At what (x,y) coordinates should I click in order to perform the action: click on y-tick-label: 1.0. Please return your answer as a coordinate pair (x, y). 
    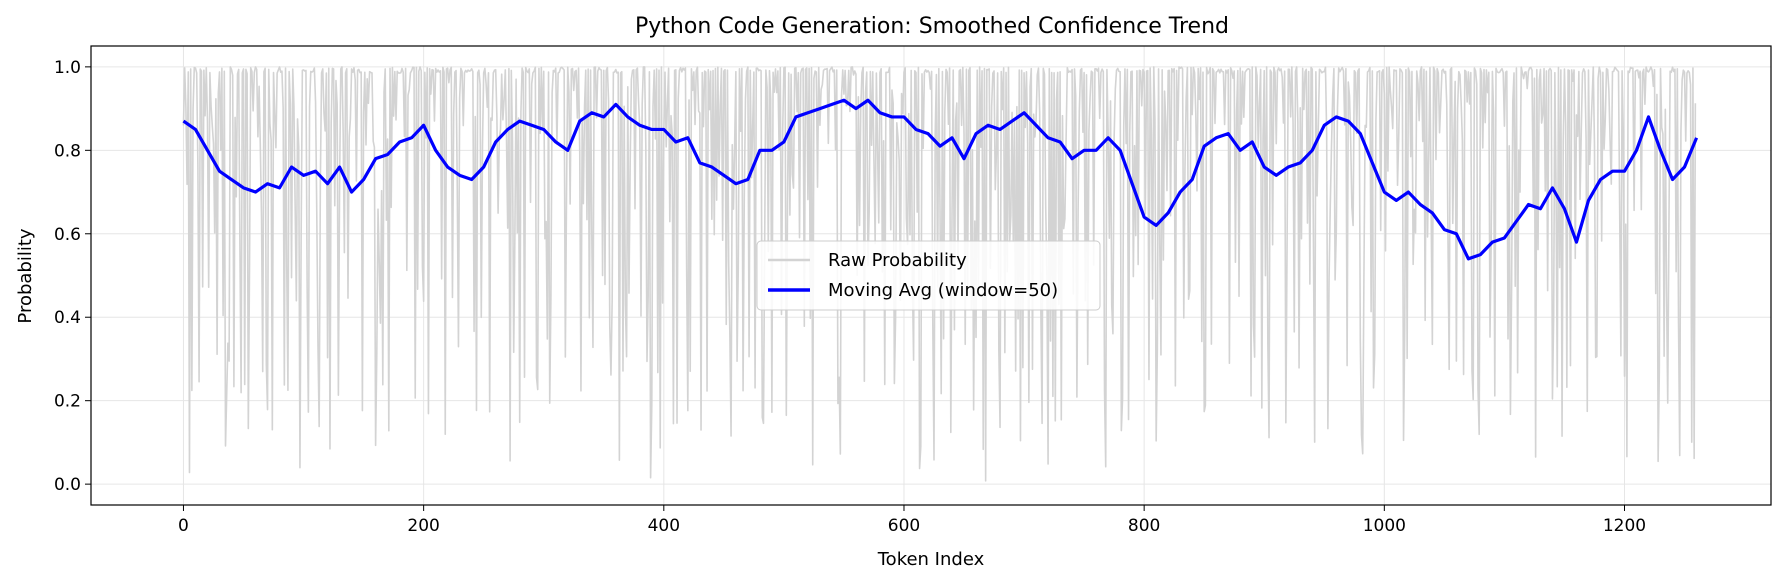
    Looking at the image, I should click on (67, 68).